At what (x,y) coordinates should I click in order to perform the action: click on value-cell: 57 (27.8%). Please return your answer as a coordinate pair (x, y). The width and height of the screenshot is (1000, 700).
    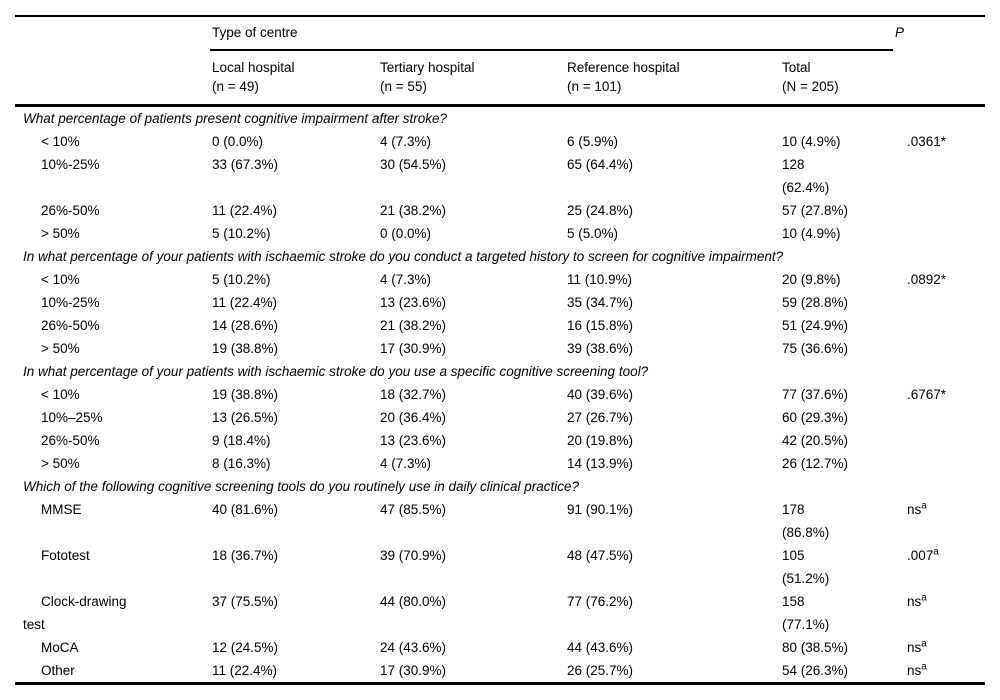
    Looking at the image, I should click on (815, 210).